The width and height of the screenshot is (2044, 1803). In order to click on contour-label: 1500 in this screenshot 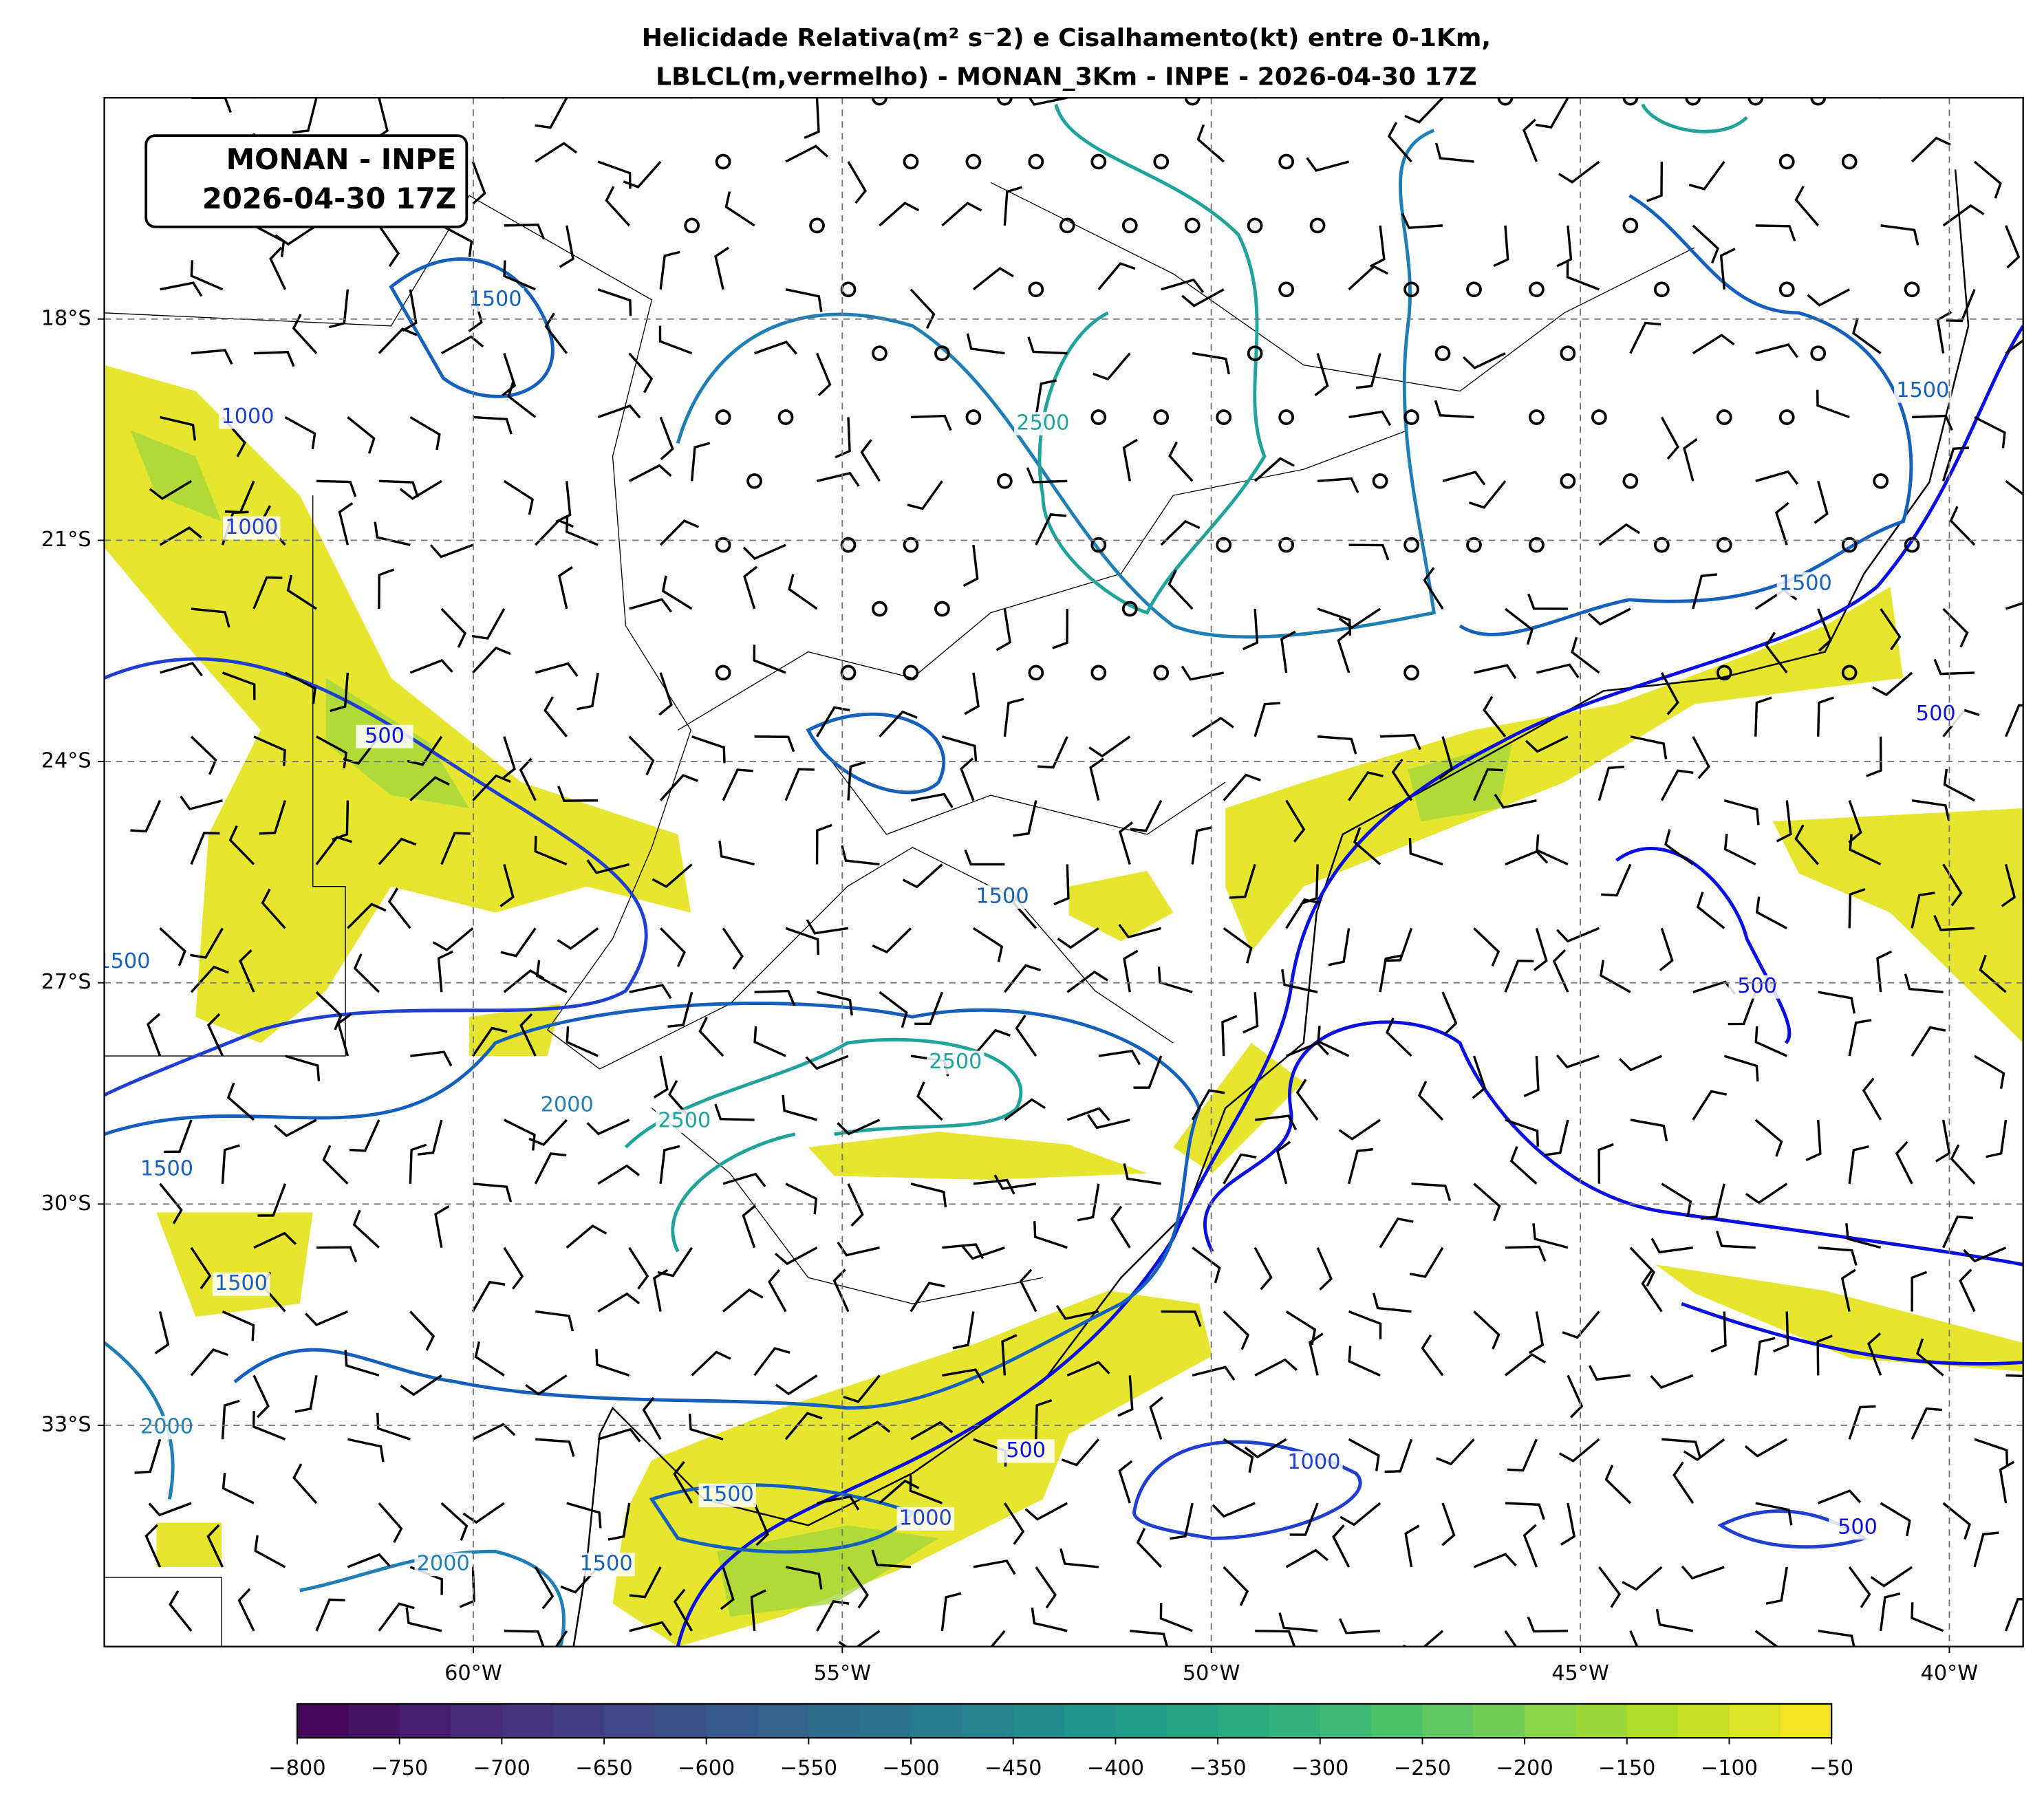, I will do `click(606, 1564)`.